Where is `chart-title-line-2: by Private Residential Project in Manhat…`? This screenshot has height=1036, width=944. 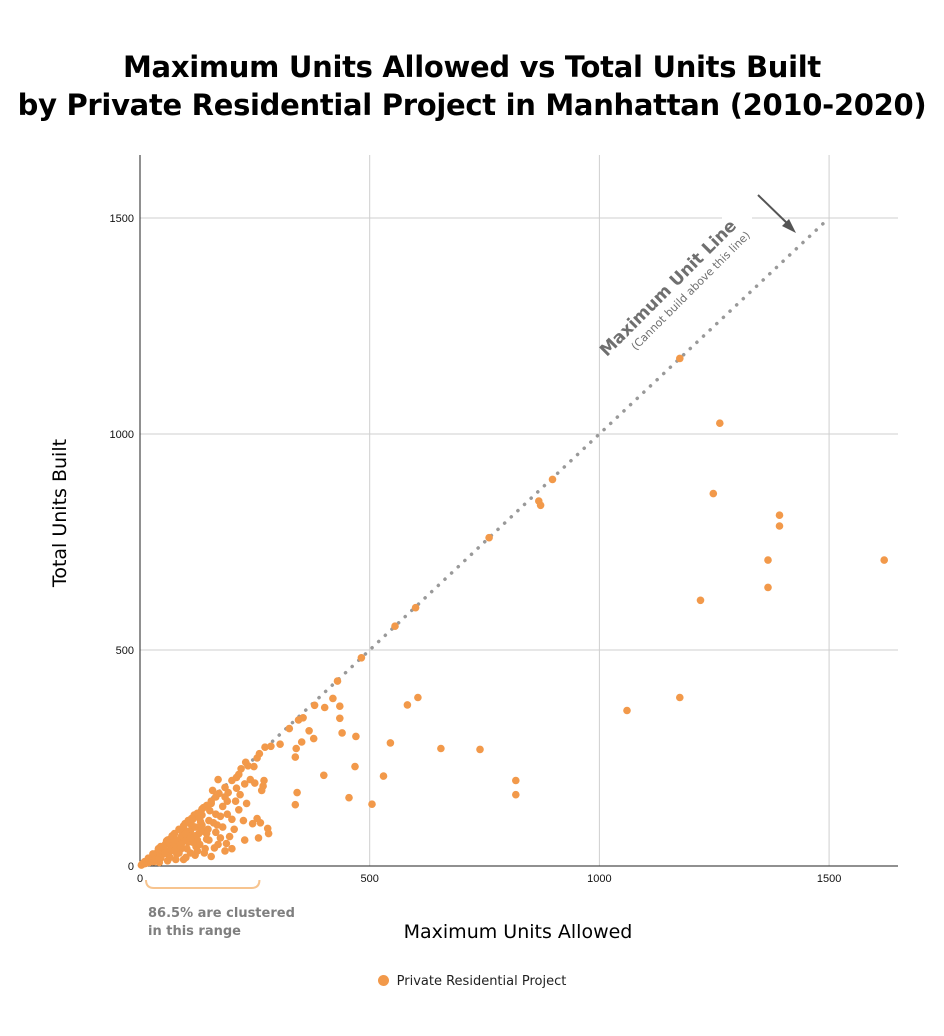 chart-title-line-2: by Private Residential Project in Manhat… is located at coordinates (472, 105).